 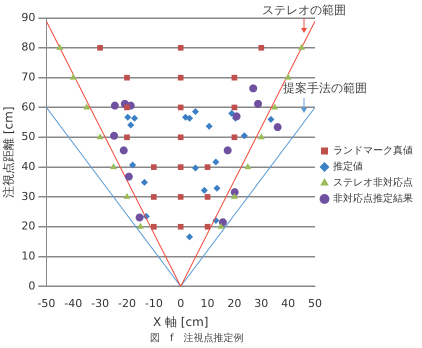 What do you see at coordinates (180, 321) in the screenshot?
I see `x-axis-title: X 軸 [cm]` at bounding box center [180, 321].